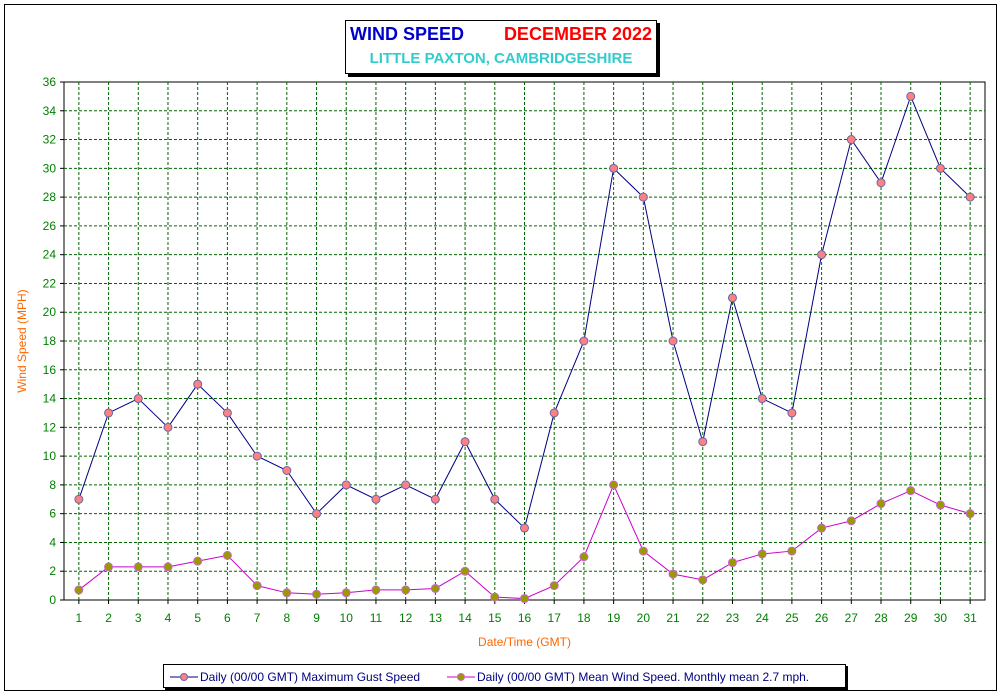  I want to click on chart-title-month: DECEMBER 2022, so click(577, 34).